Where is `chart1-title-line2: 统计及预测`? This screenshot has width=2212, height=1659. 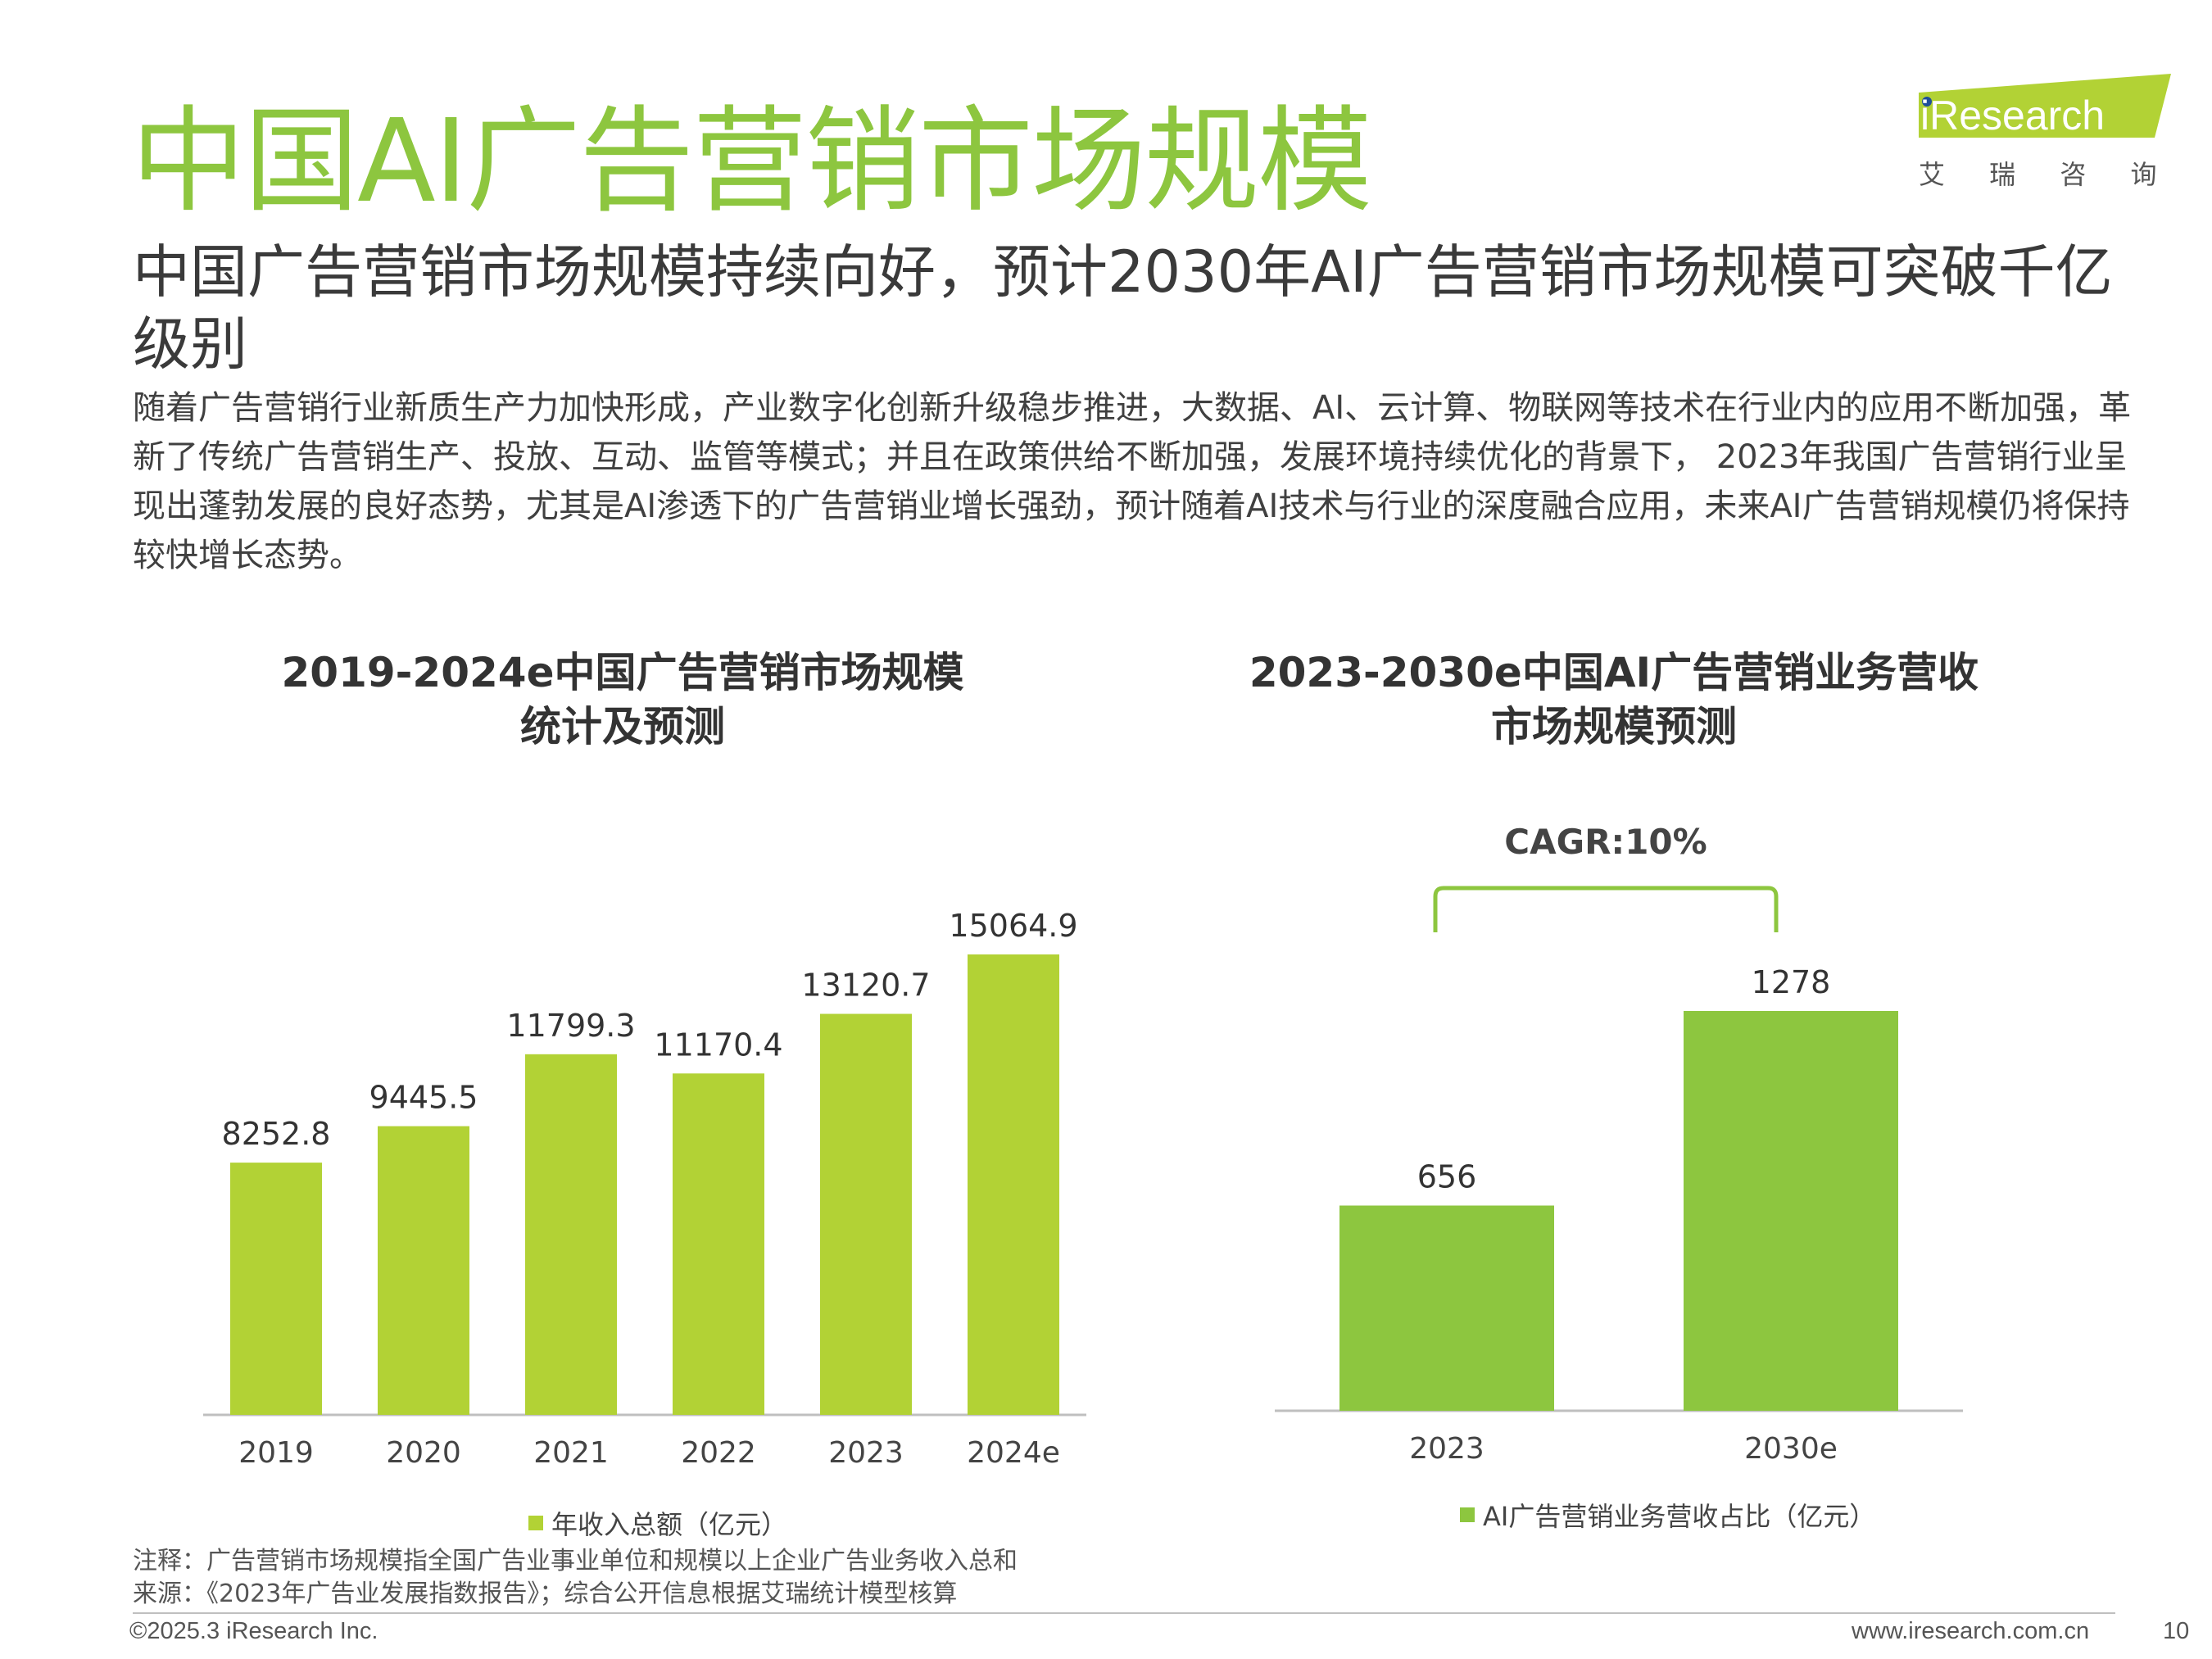 chart1-title-line2: 统计及预测 is located at coordinates (622, 726).